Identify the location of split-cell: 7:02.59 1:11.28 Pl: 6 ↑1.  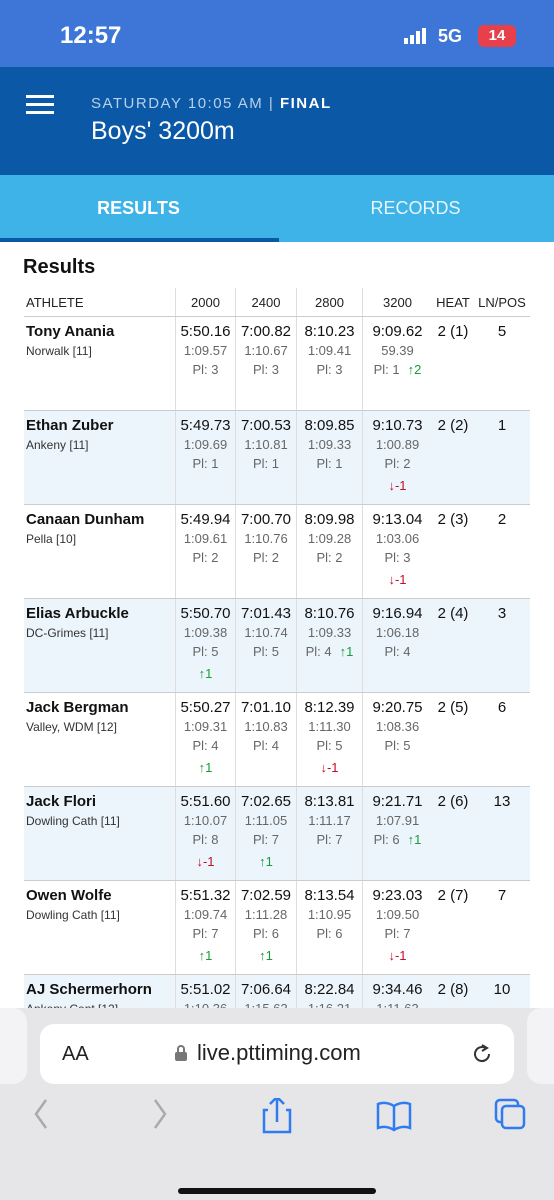
(265, 928).